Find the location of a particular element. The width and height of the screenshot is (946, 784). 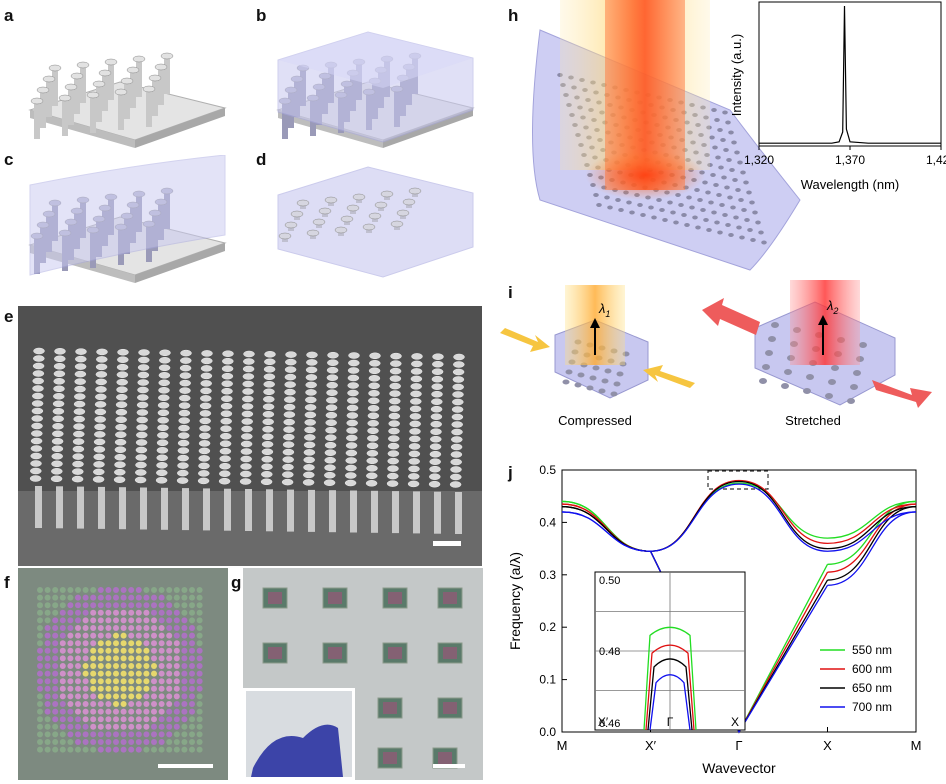

pillar is located at coordinates (99, 103).